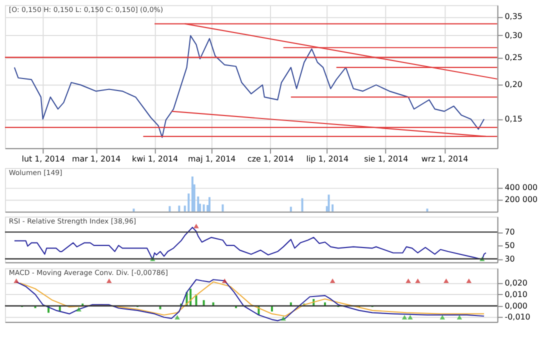 Image resolution: width=540 pixels, height=340 pixels. I want to click on y-tick-label: 0,20, so click(513, 84).